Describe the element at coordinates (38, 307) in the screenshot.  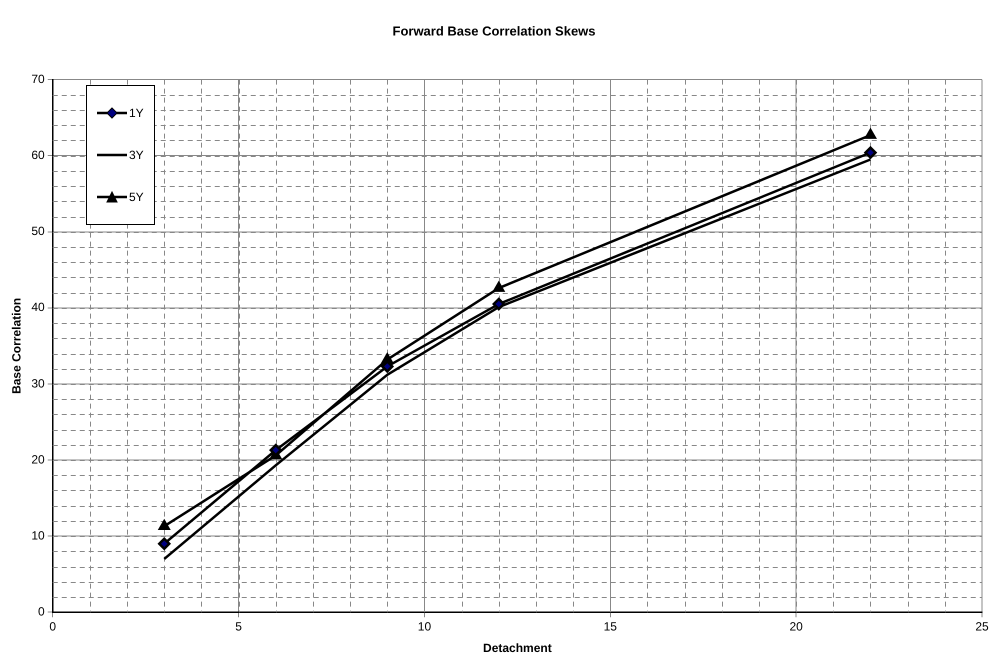
I see `y-tick-label: 40` at that location.